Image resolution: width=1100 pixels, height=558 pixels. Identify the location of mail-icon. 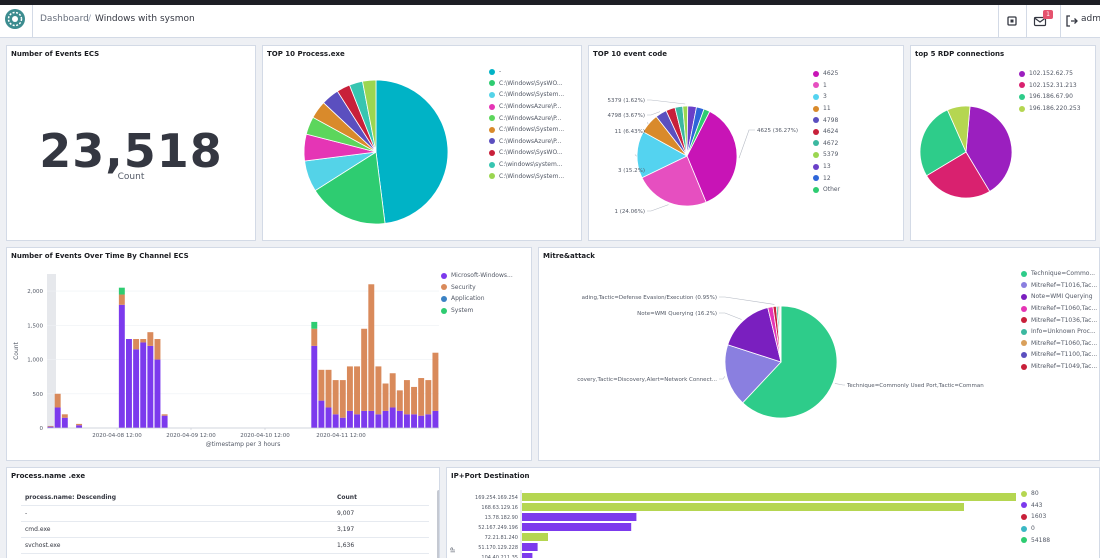
(1040, 21).